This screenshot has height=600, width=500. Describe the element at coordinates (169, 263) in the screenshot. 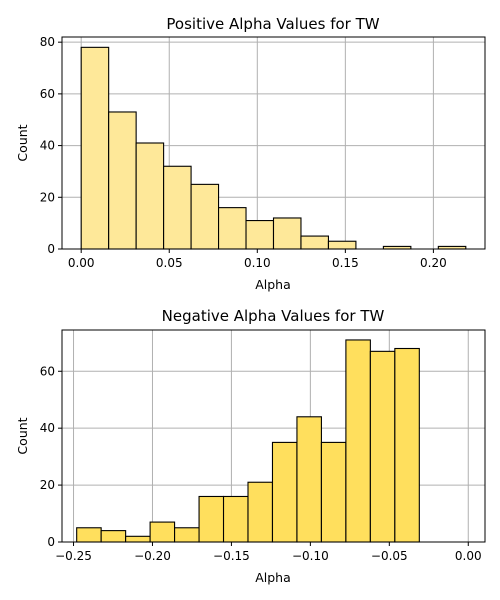

I see `x-tick-label: 0.05` at that location.